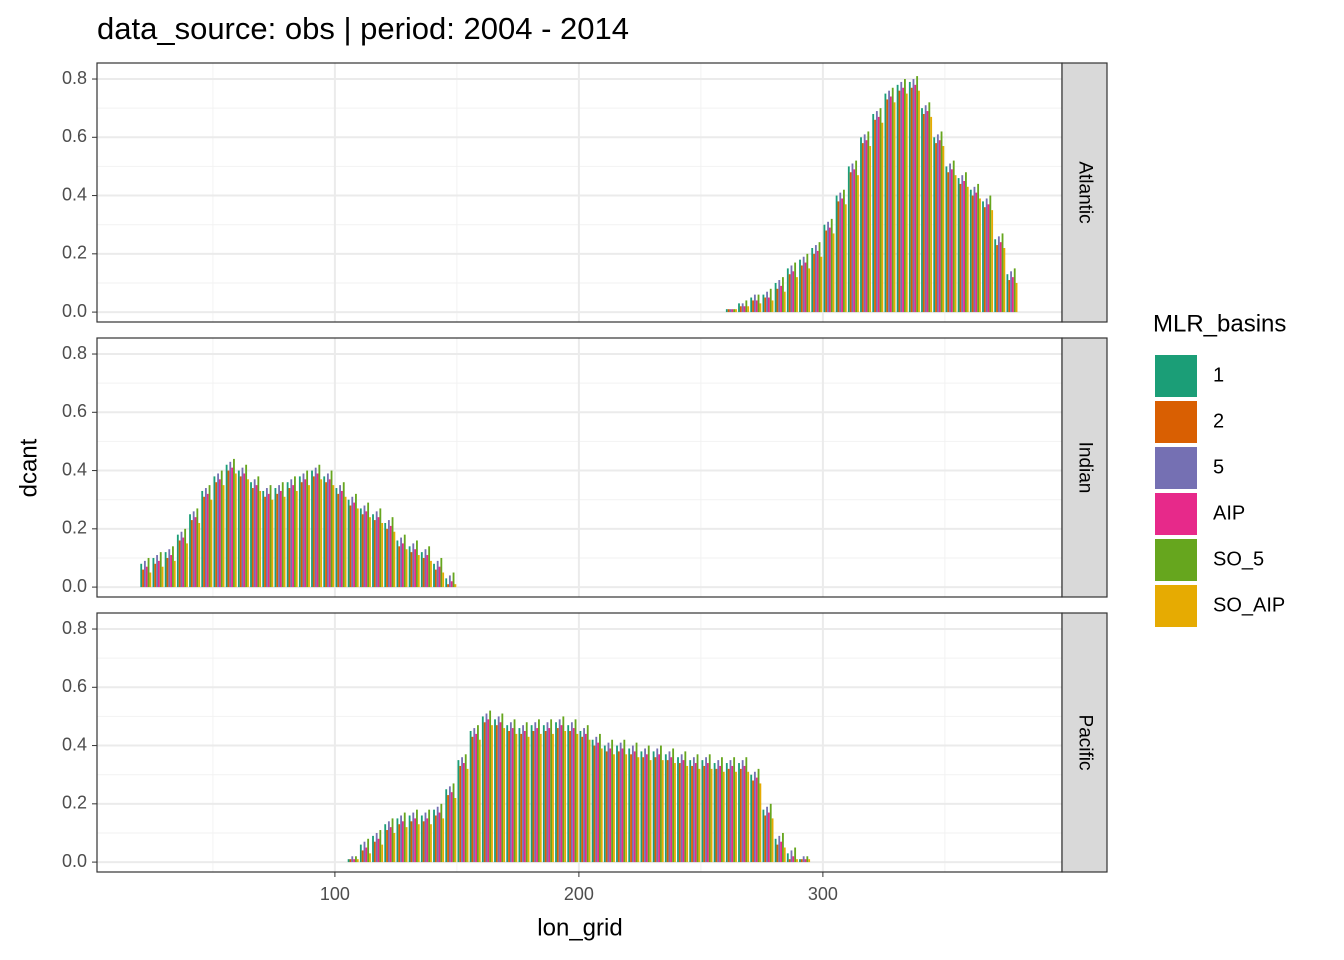 This screenshot has height=960, width=1344. I want to click on legend-key, so click(1176, 422).